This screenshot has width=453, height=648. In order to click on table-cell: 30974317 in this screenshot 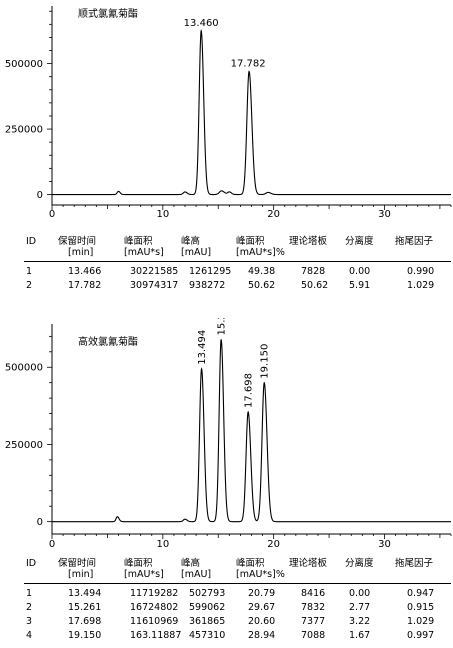, I will do `click(154, 285)`.